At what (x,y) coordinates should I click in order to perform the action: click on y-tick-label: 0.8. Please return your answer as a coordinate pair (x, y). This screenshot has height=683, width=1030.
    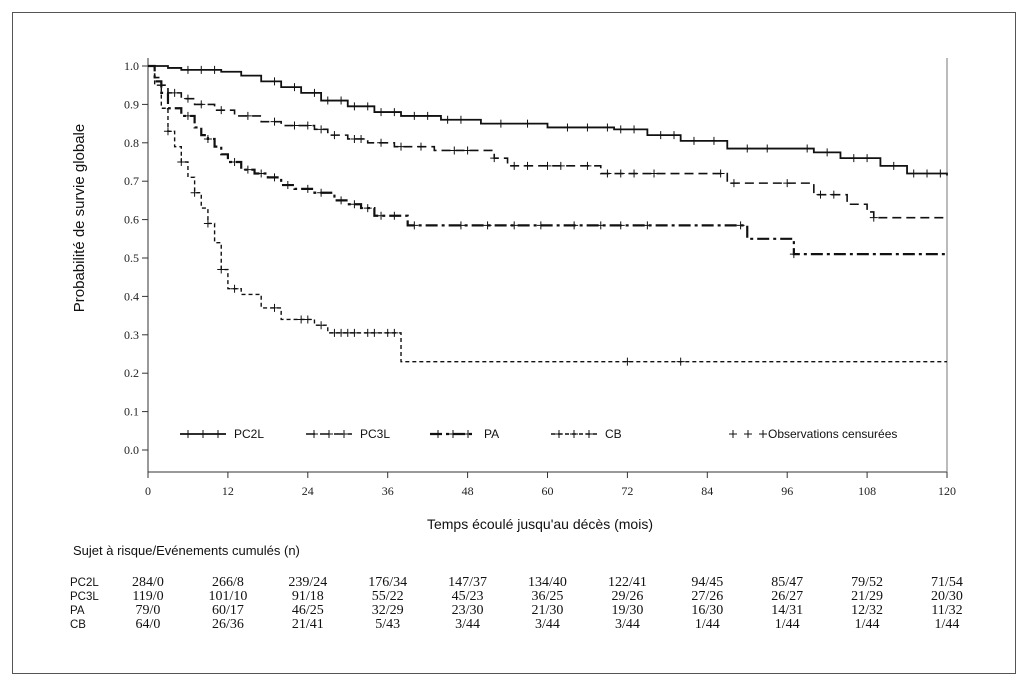
    Looking at the image, I should click on (131, 143).